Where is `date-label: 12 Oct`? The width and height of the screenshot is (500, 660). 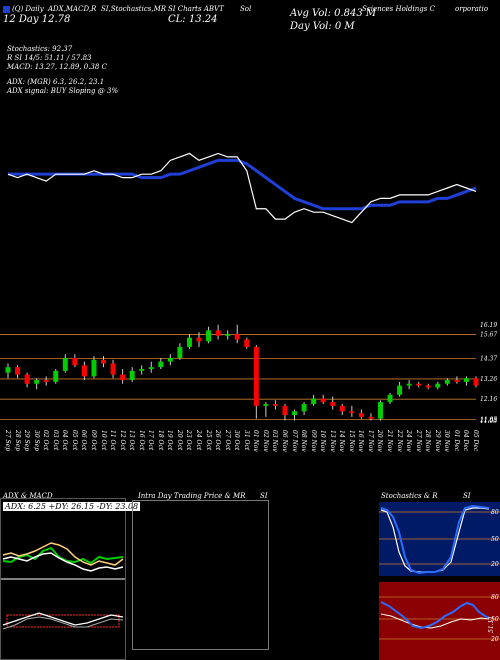 date-label: 12 Oct is located at coordinates (122, 440).